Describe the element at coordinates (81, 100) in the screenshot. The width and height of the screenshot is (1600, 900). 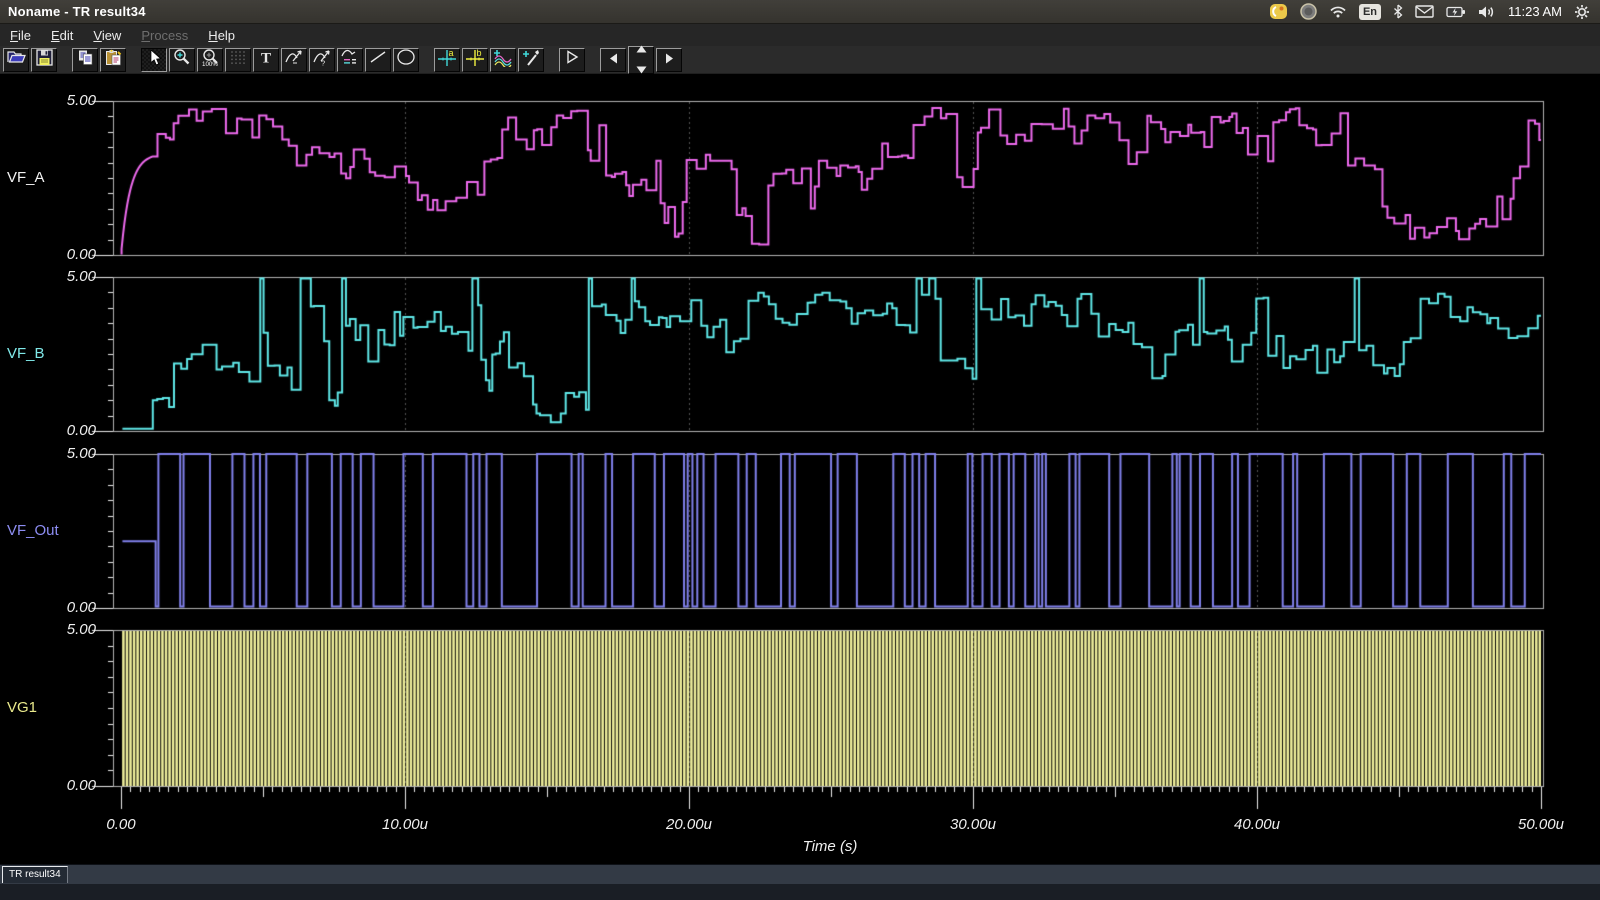
I see `y-max-label-0: 5.00` at that location.